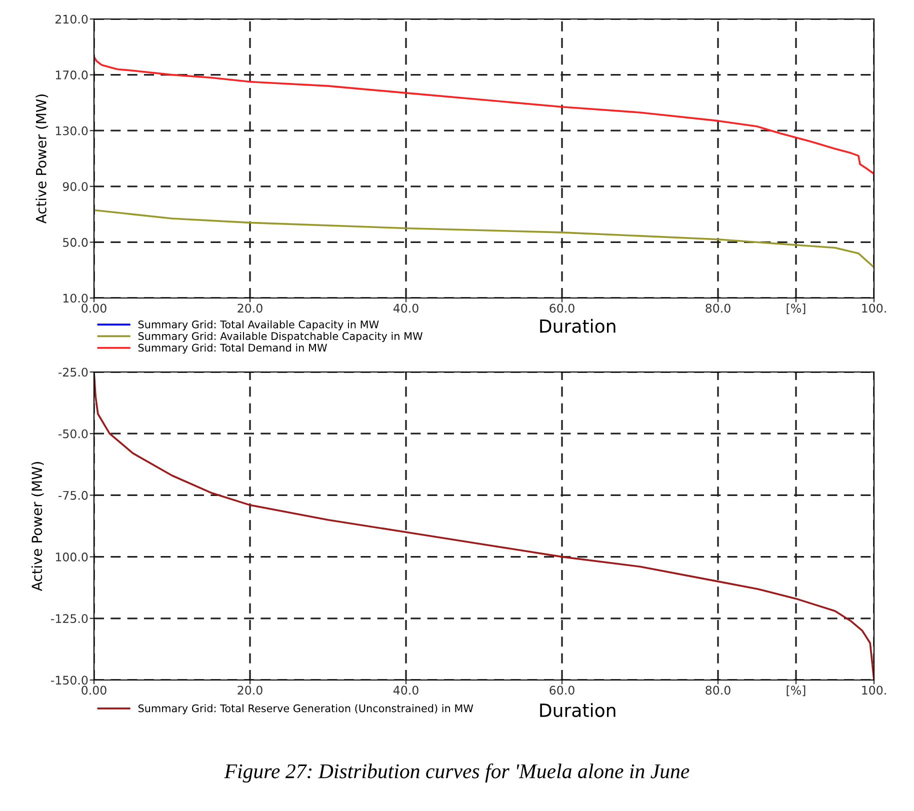 The height and width of the screenshot is (811, 914). Describe the element at coordinates (69, 619) in the screenshot. I see `y-tick-label: -125.0` at that location.